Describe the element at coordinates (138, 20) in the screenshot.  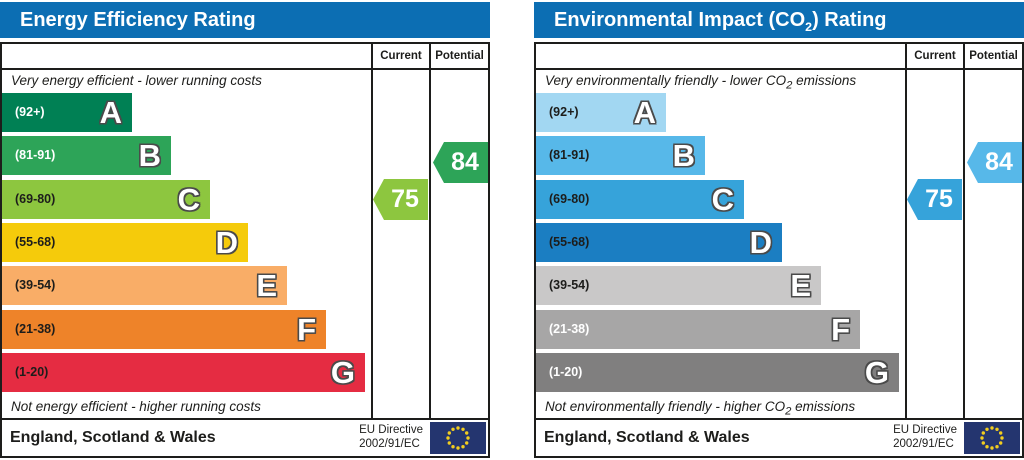
I see `chart-title-text: Energy Efficiency Rating` at that location.